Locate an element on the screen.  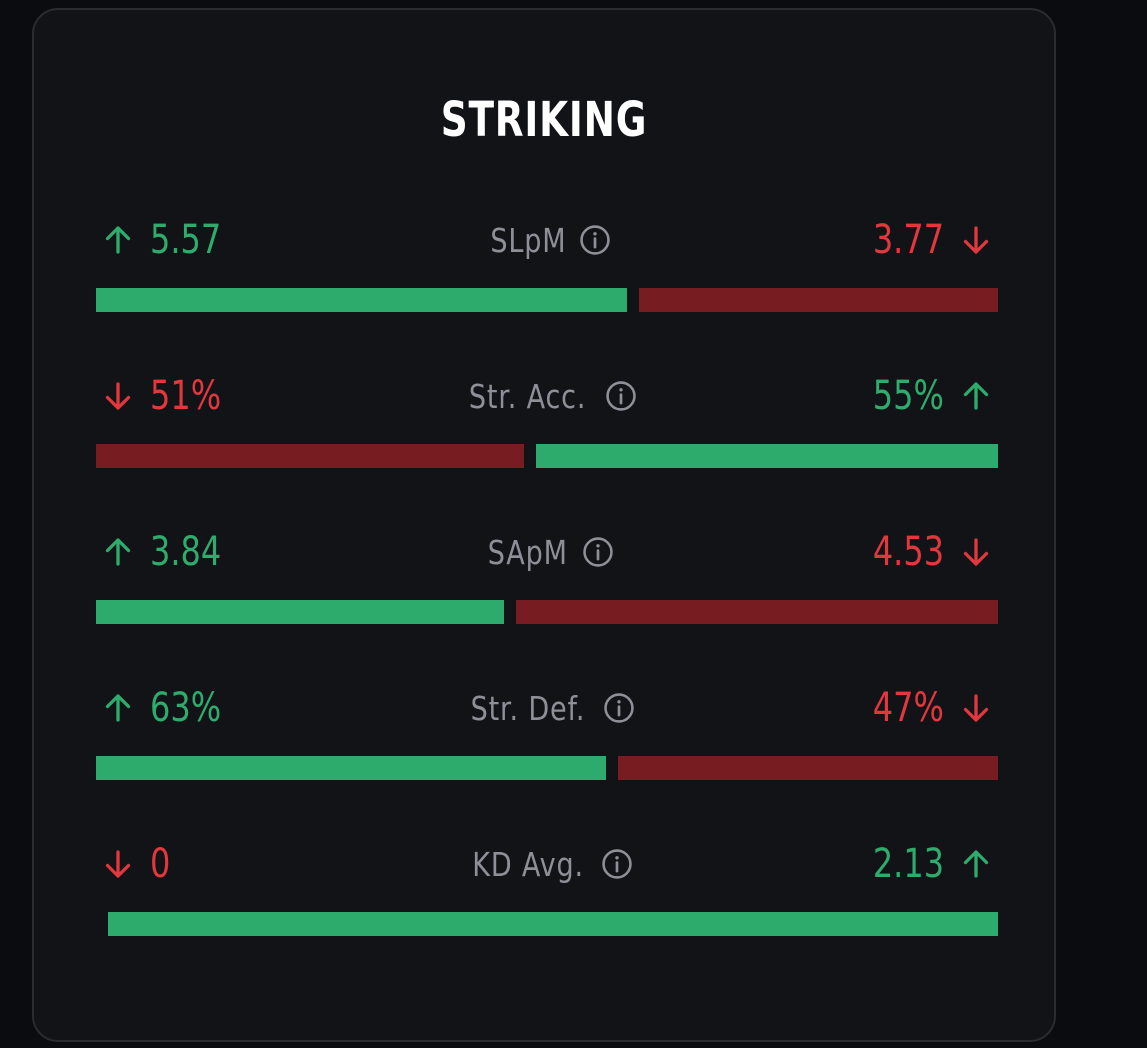
stat-row-slpm: 5.57 SLpM 3.77 is located at coordinates (547, 265).